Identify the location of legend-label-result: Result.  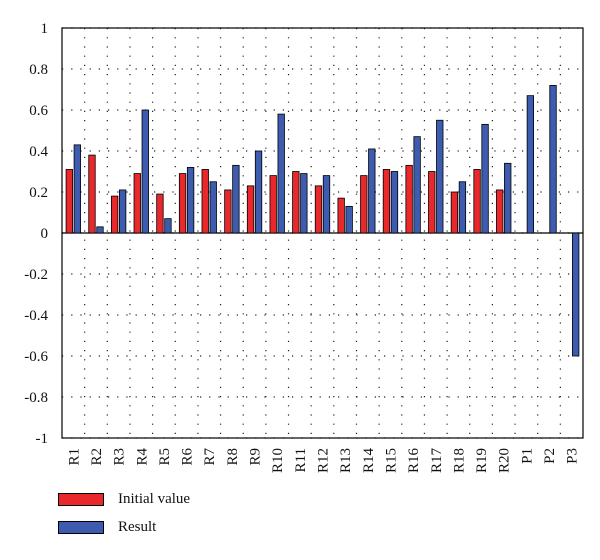
(137, 526).